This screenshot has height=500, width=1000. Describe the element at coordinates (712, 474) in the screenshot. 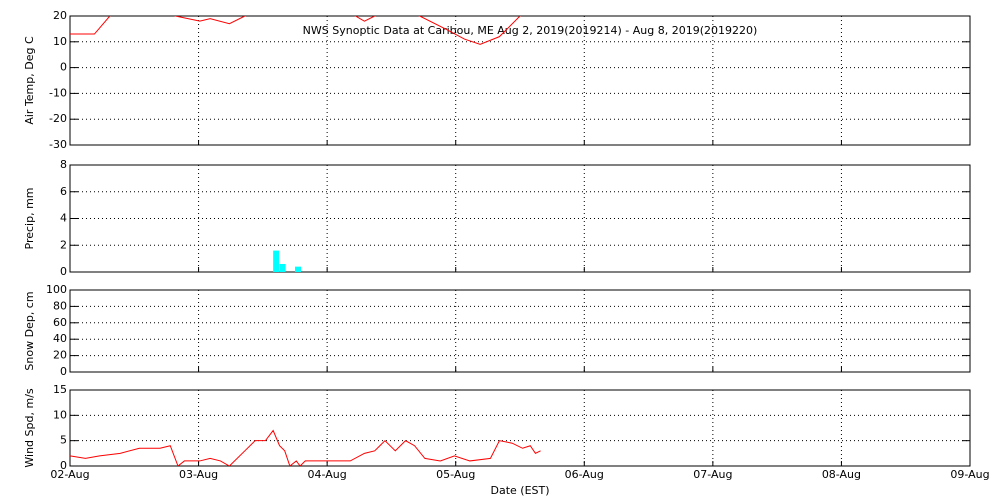

I see `x-tick-label: 07-Aug` at that location.